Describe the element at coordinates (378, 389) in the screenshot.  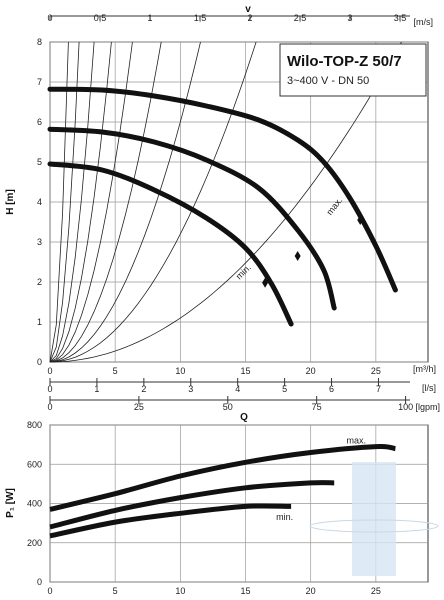
I see `ls-tick-label: 7` at that location.